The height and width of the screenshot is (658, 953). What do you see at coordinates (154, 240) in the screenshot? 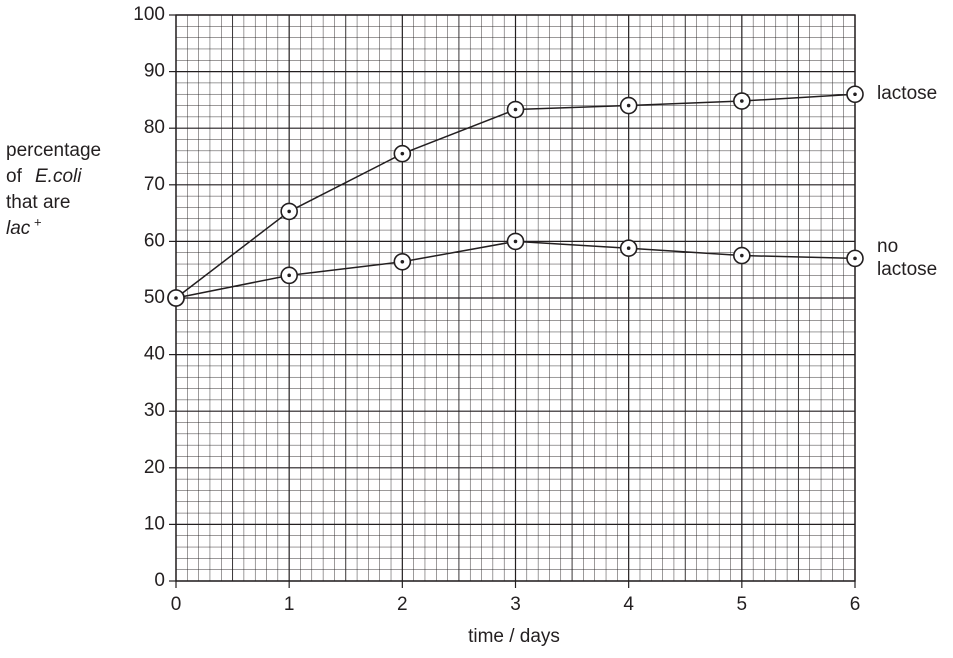
I see `y-tick-label: 60` at bounding box center [154, 240].